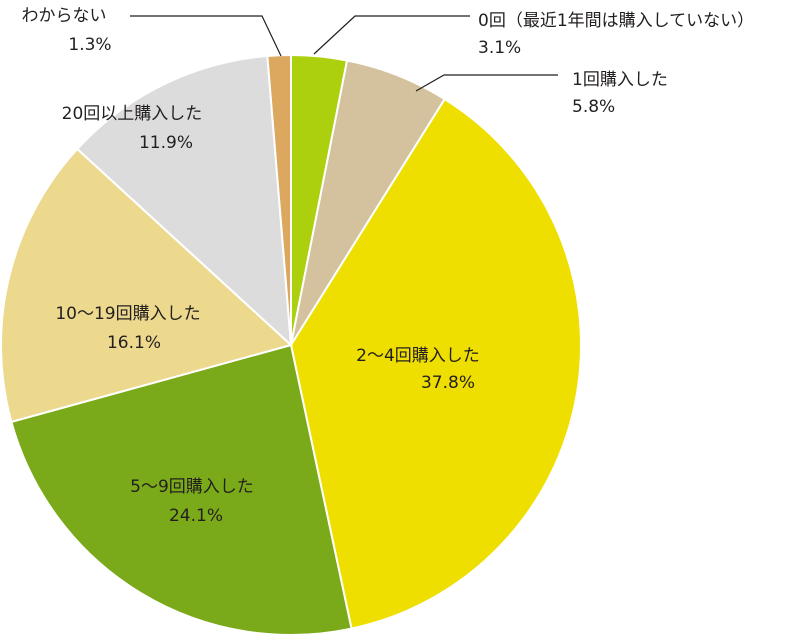 The width and height of the screenshot is (800, 636). What do you see at coordinates (616, 21) in the screenshot?
I see `slice-label-0-name: 0回（最近1年間は購入していない）` at bounding box center [616, 21].